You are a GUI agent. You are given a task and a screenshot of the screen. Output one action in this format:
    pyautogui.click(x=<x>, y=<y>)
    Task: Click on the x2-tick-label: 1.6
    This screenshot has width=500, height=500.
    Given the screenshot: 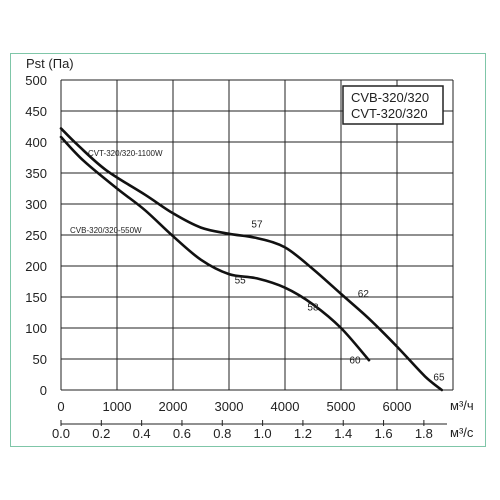 What is the action you would take?
    pyautogui.click(x=384, y=433)
    